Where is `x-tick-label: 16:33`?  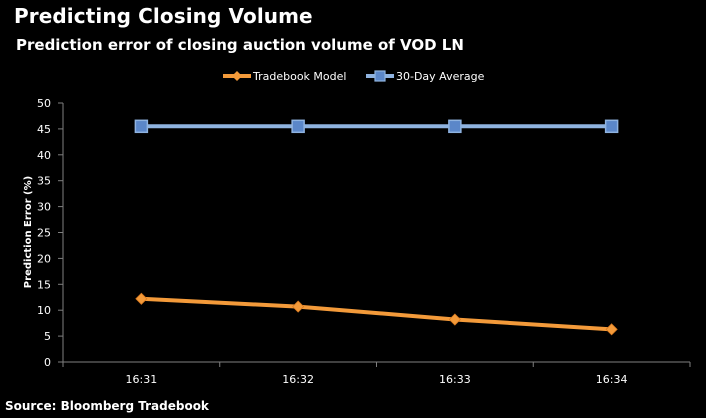 x-tick-label: 16:33 is located at coordinates (455, 379).